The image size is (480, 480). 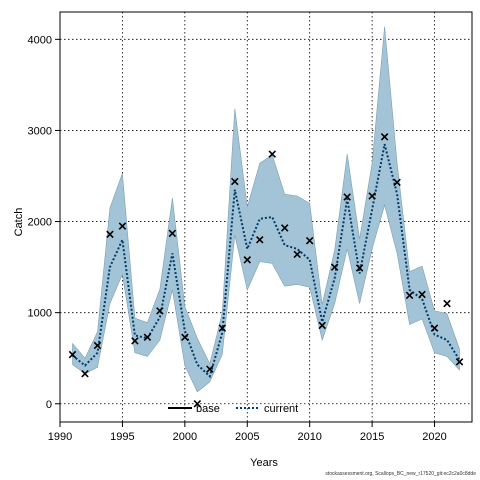 What do you see at coordinates (40, 40) in the screenshot?
I see `y-tick-label: 4000` at bounding box center [40, 40].